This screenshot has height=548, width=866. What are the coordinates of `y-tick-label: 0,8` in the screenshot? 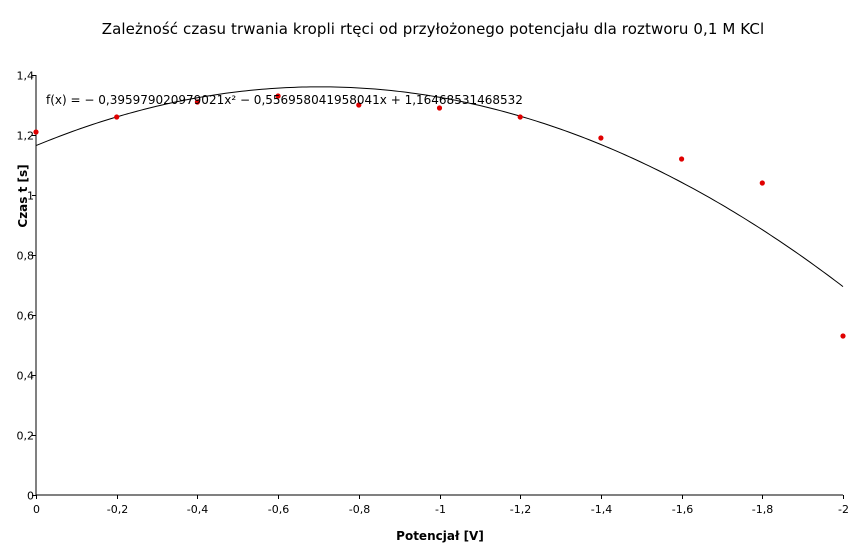 It's located at (26, 256).